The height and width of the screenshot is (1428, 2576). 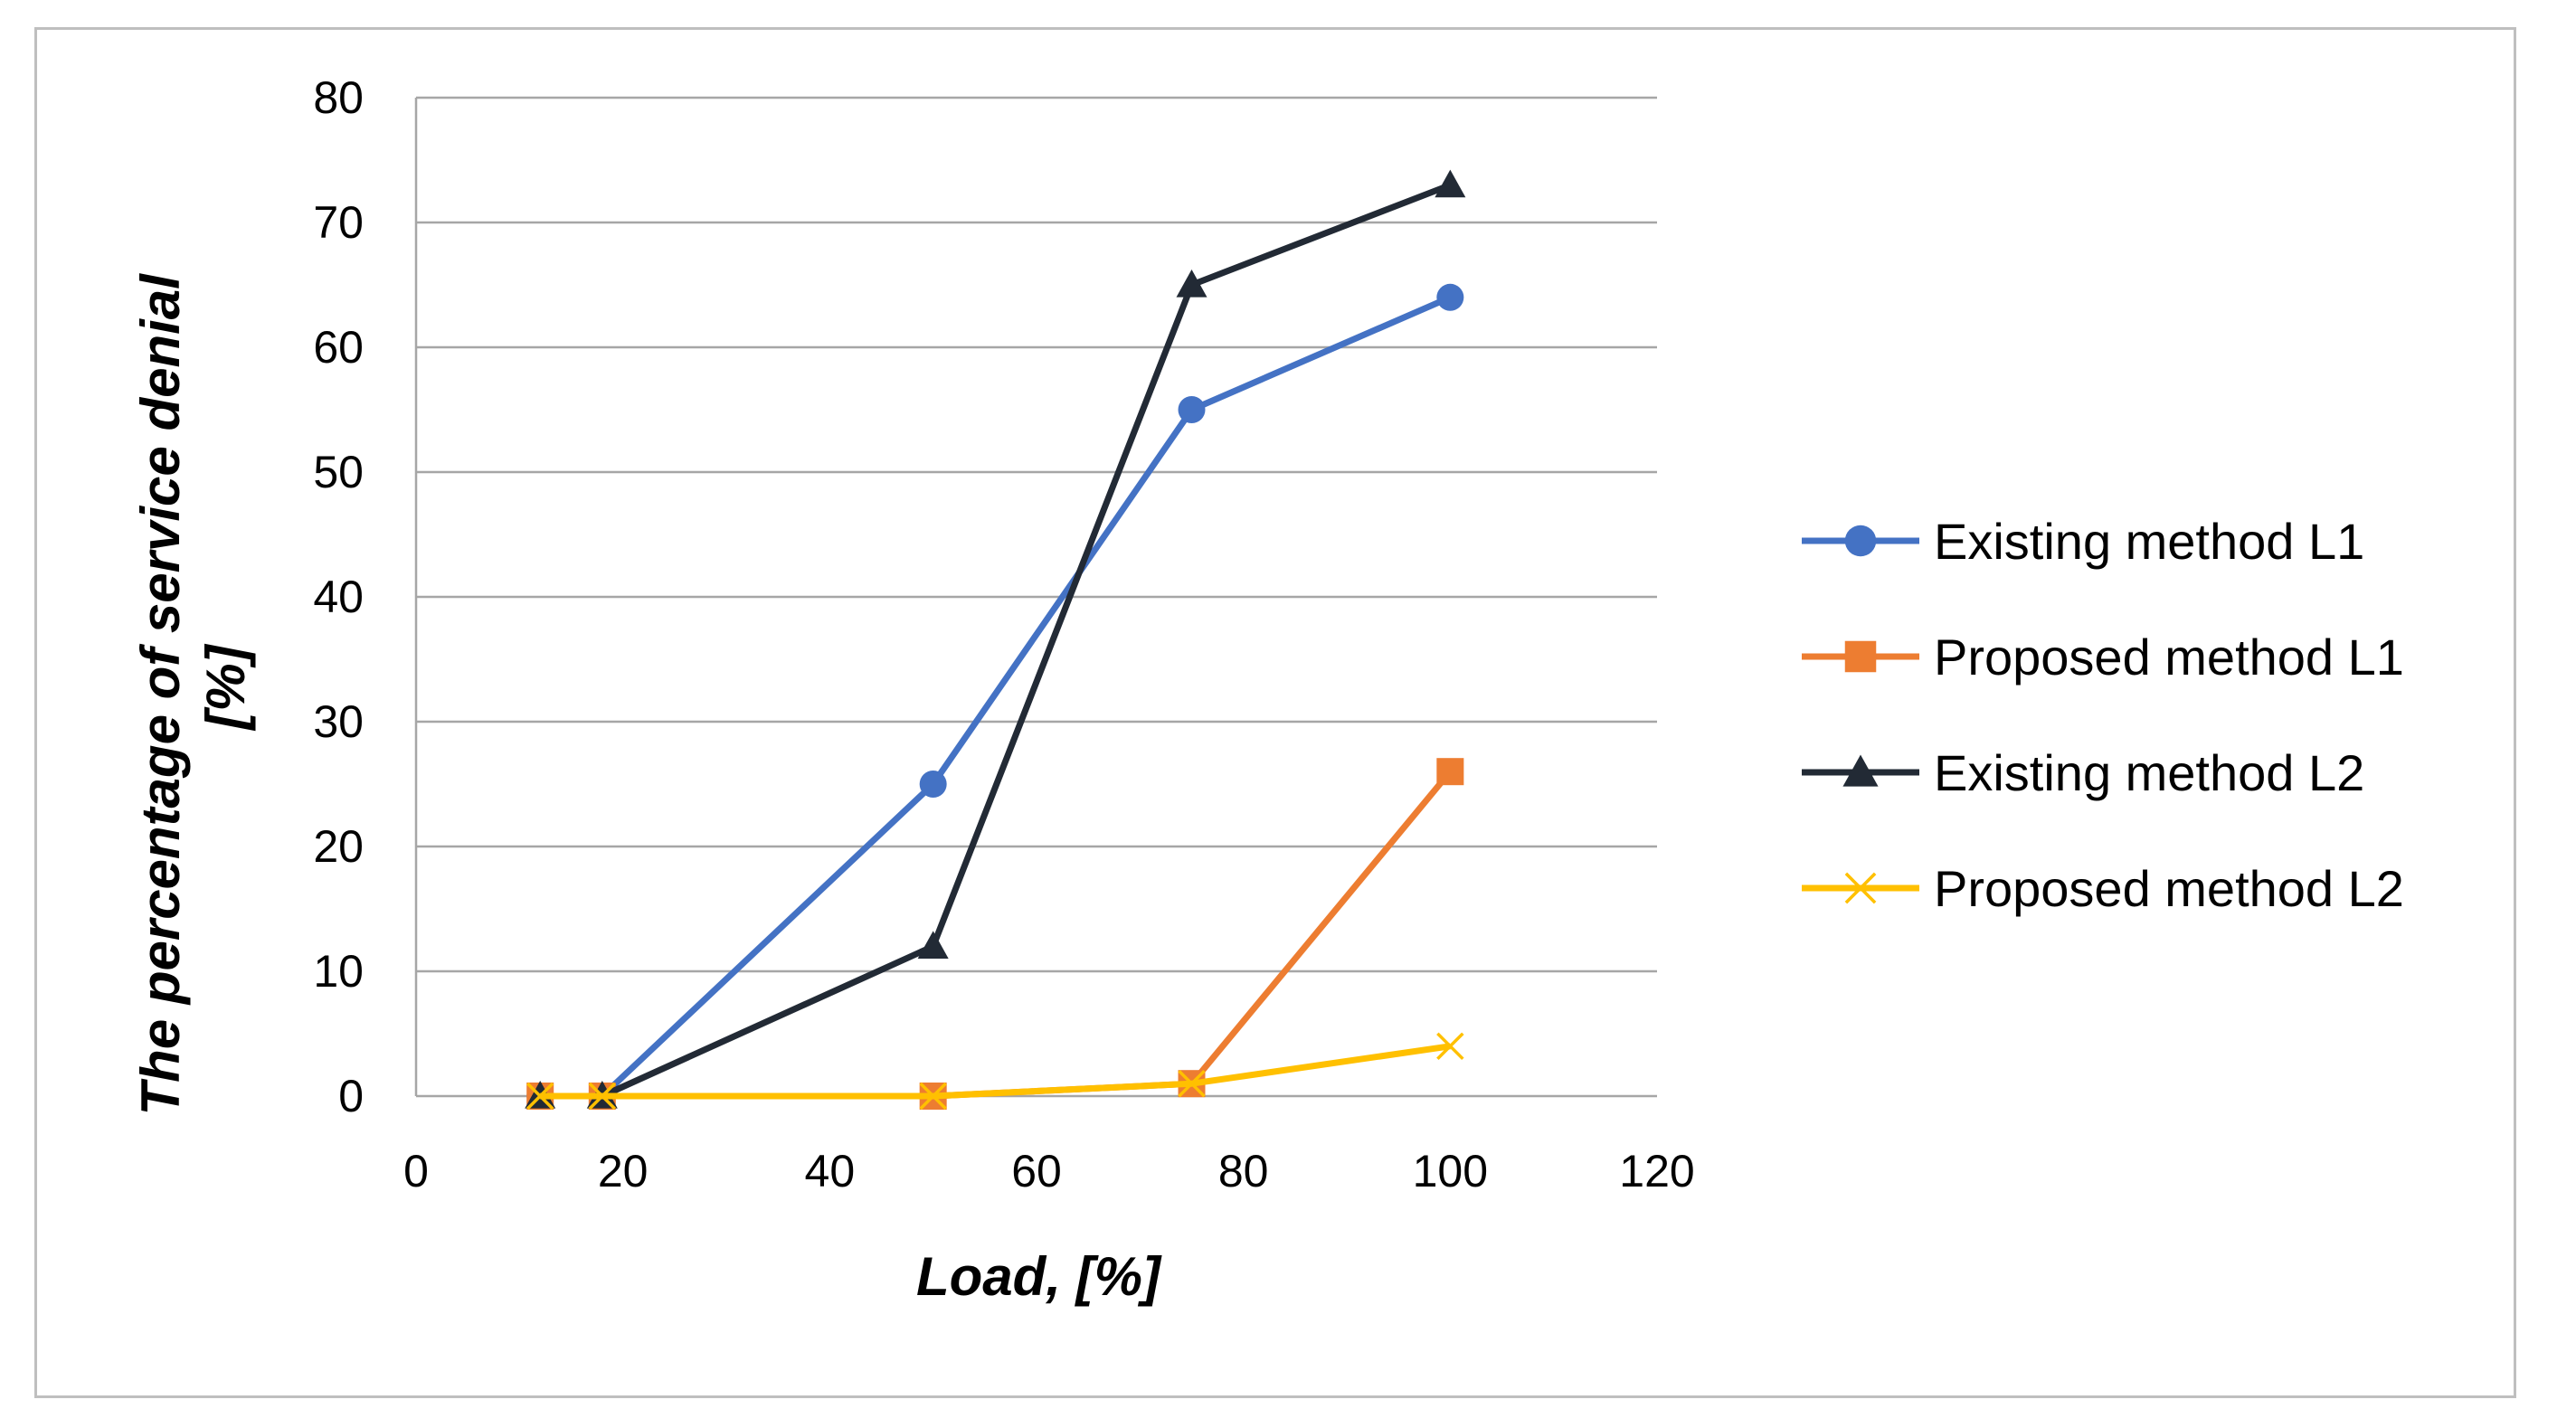 I want to click on y-axis-title-line1: The percentage of service denial, so click(x=160, y=695).